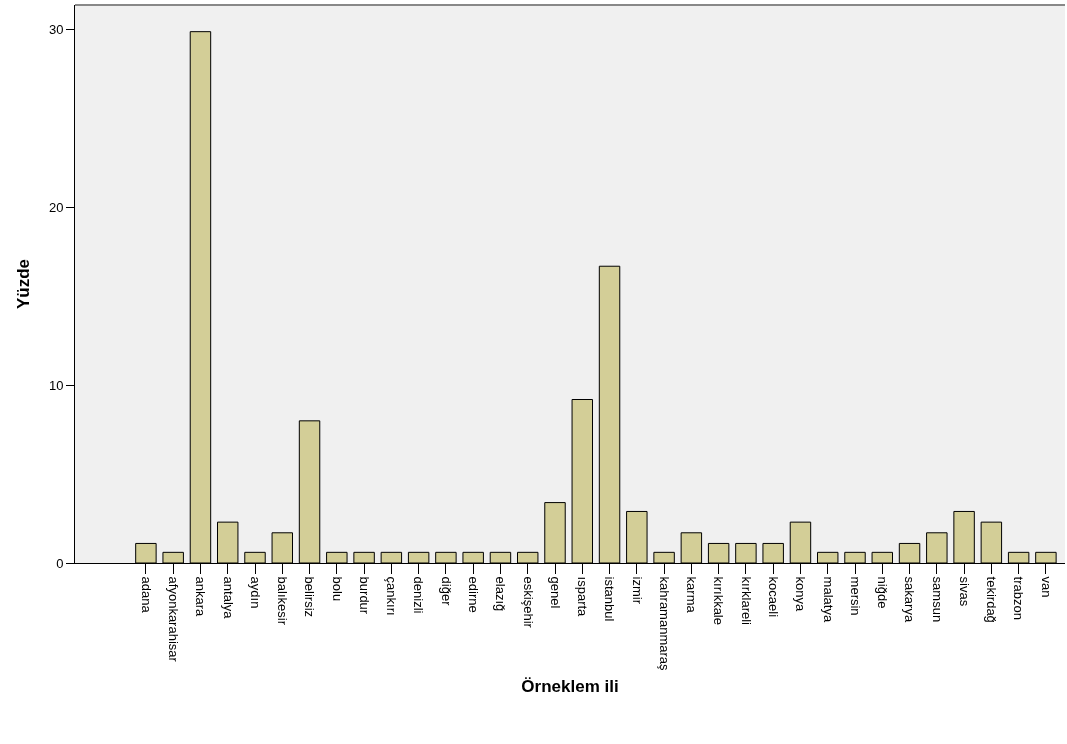 This screenshot has width=1067, height=744. What do you see at coordinates (310, 597) in the screenshot?
I see `x-tick-label: belirsiz` at bounding box center [310, 597].